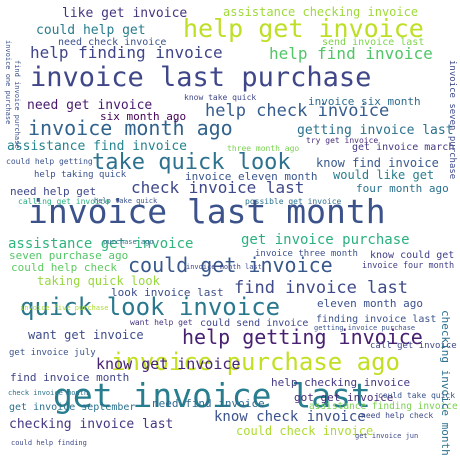 The height and width of the screenshot is (463, 460). I want to click on word-cloud-term: help take quick, so click(126, 201).